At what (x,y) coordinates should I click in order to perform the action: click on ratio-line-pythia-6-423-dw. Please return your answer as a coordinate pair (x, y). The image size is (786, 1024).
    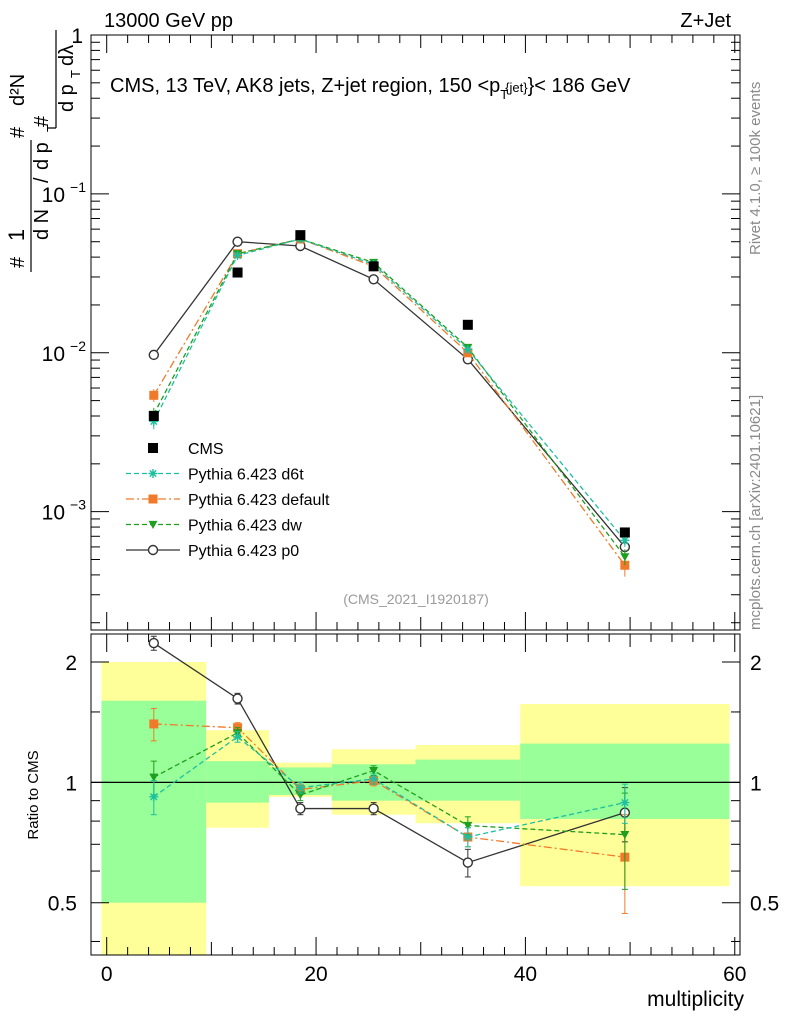
    Looking at the image, I should click on (389, 784).